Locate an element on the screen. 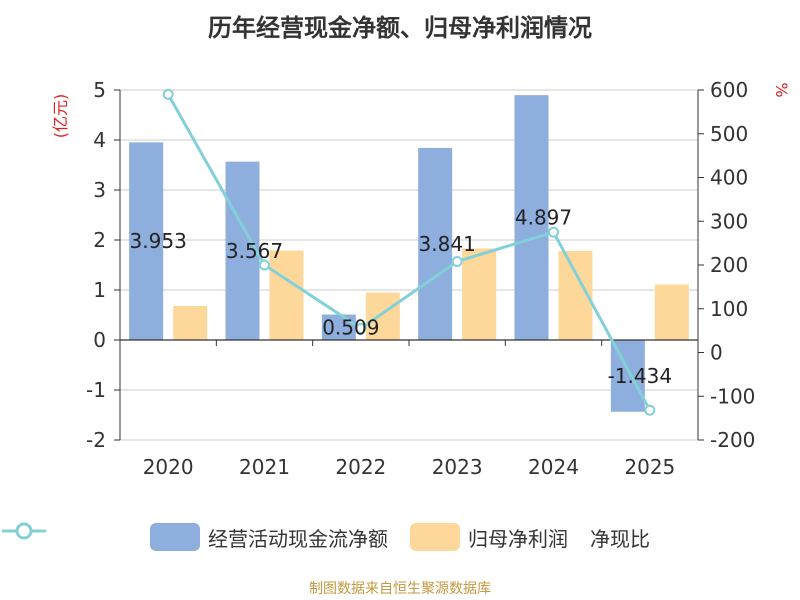 The image size is (800, 600). x-tick-label: 2021 is located at coordinates (264, 467).